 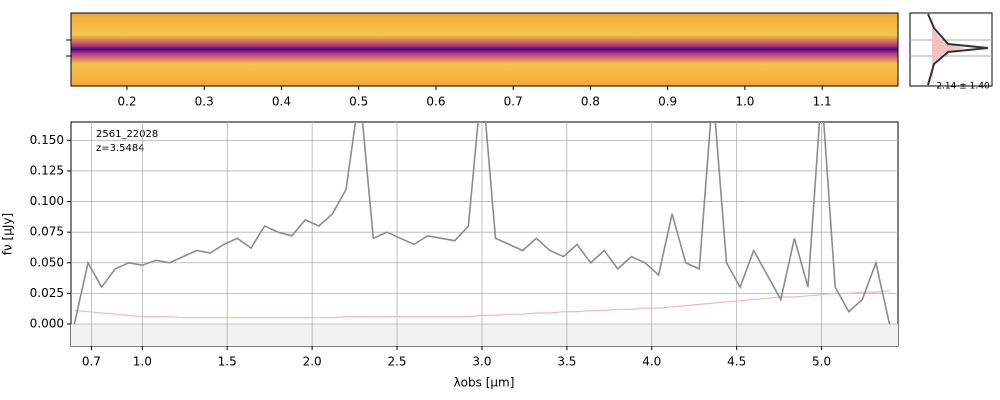 What do you see at coordinates (566, 362) in the screenshot?
I see `x-tick-label: 3.5` at bounding box center [566, 362].